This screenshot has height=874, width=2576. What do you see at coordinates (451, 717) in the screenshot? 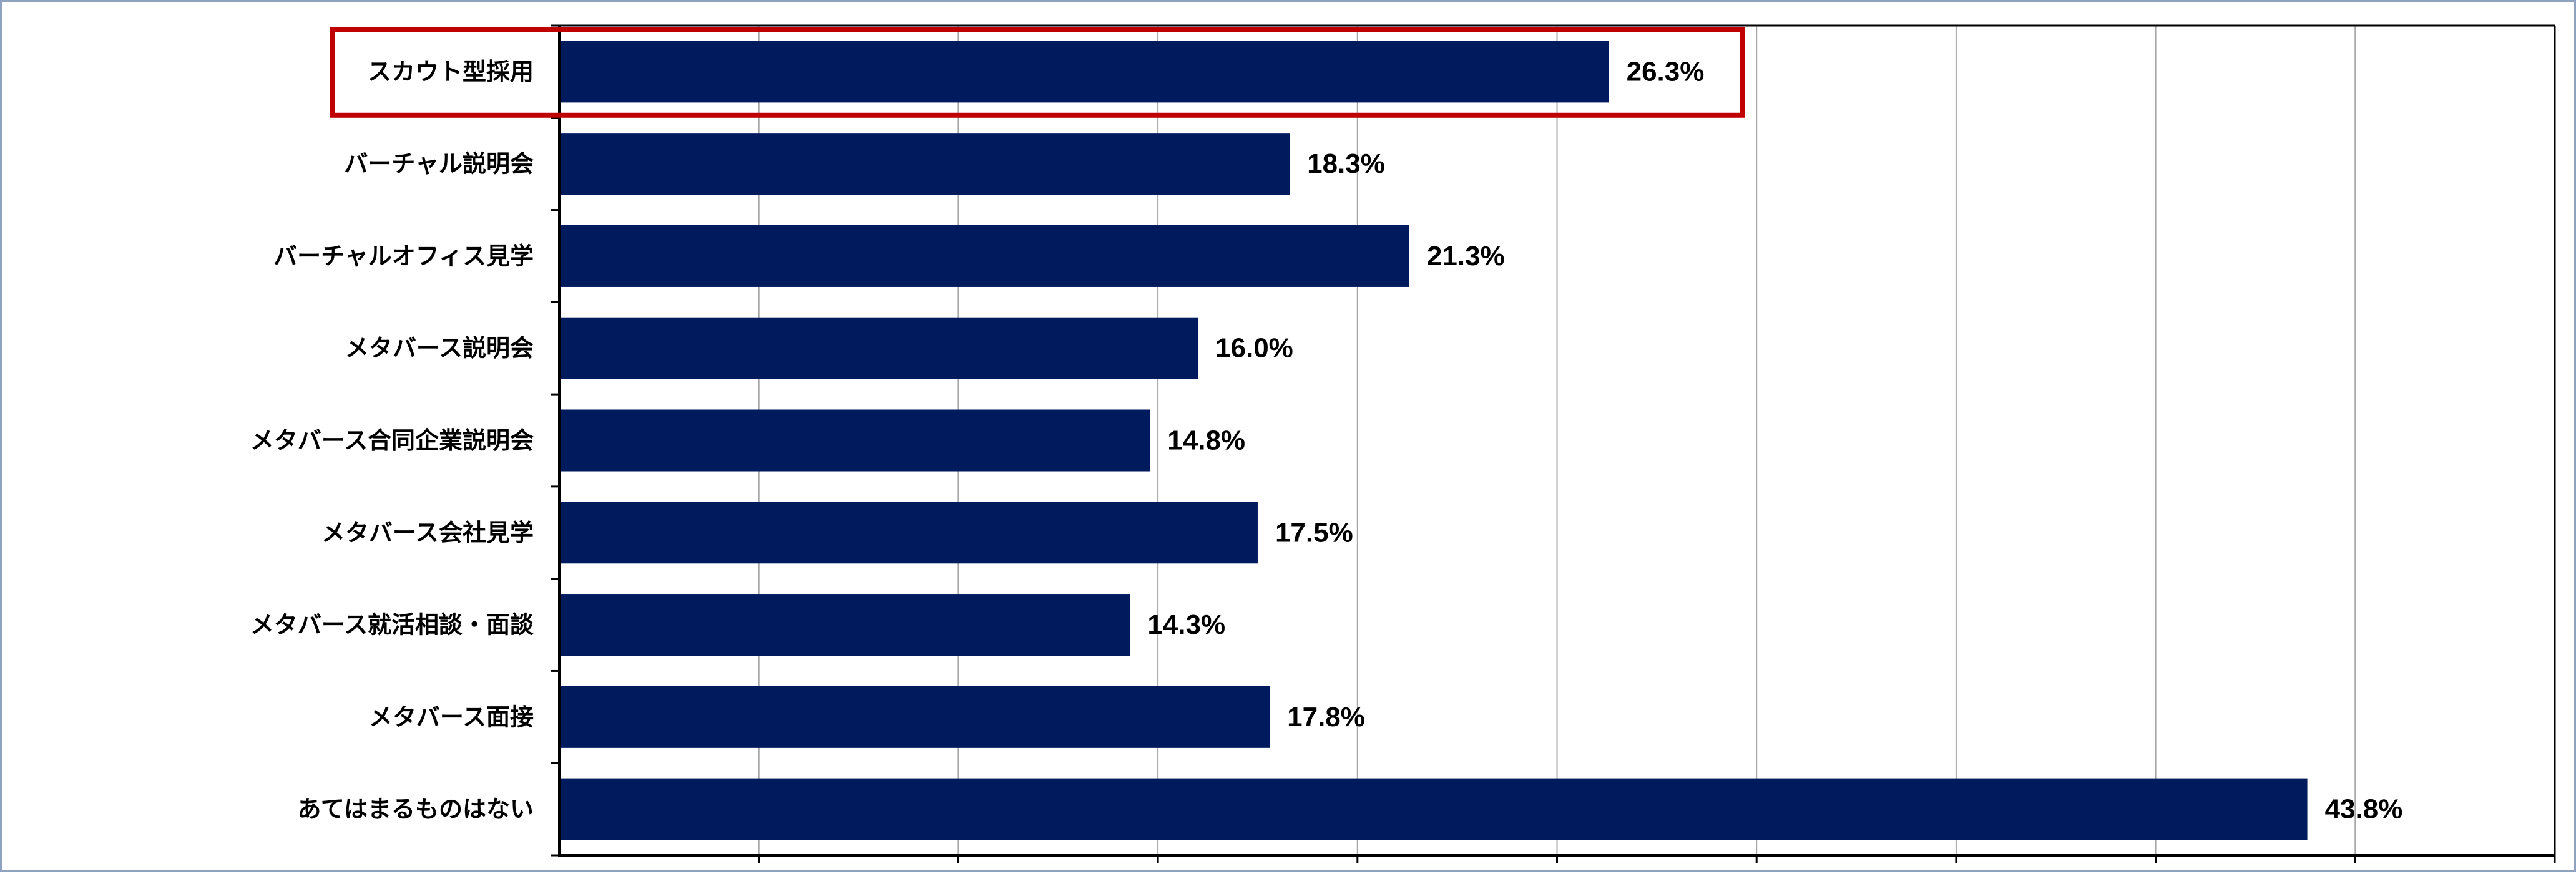
I see `category-label-8: メタバース面接` at bounding box center [451, 717].